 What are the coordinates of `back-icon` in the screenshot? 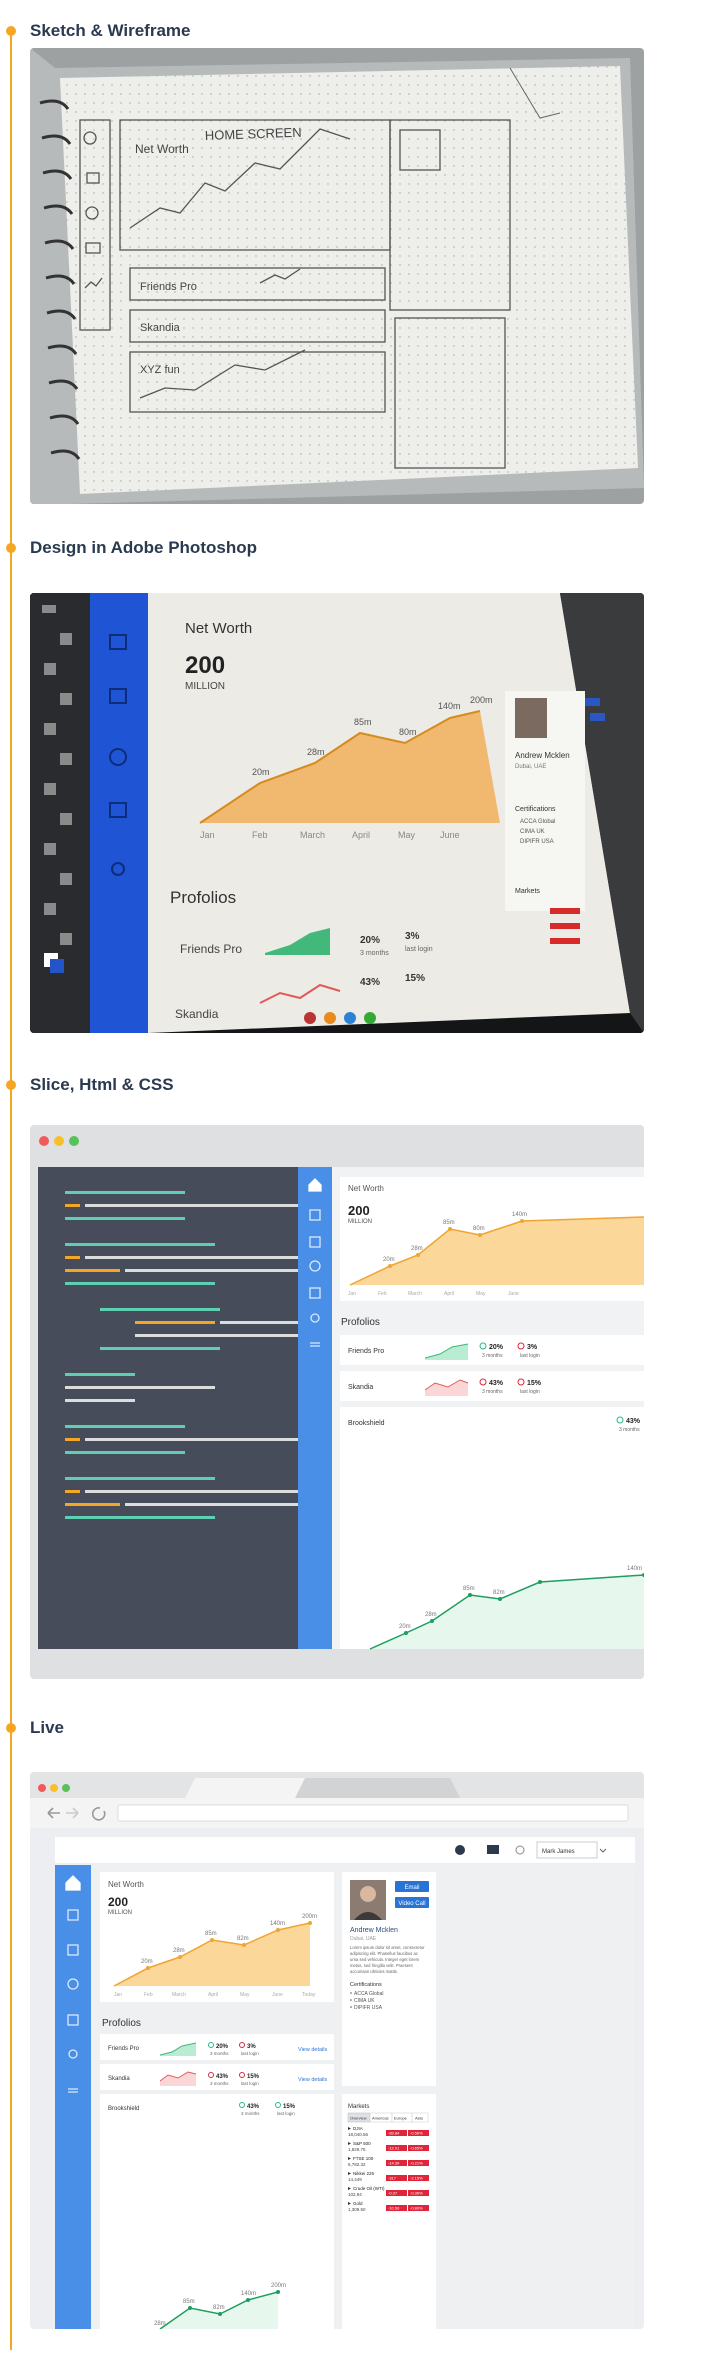 It's located at (53, 1813).